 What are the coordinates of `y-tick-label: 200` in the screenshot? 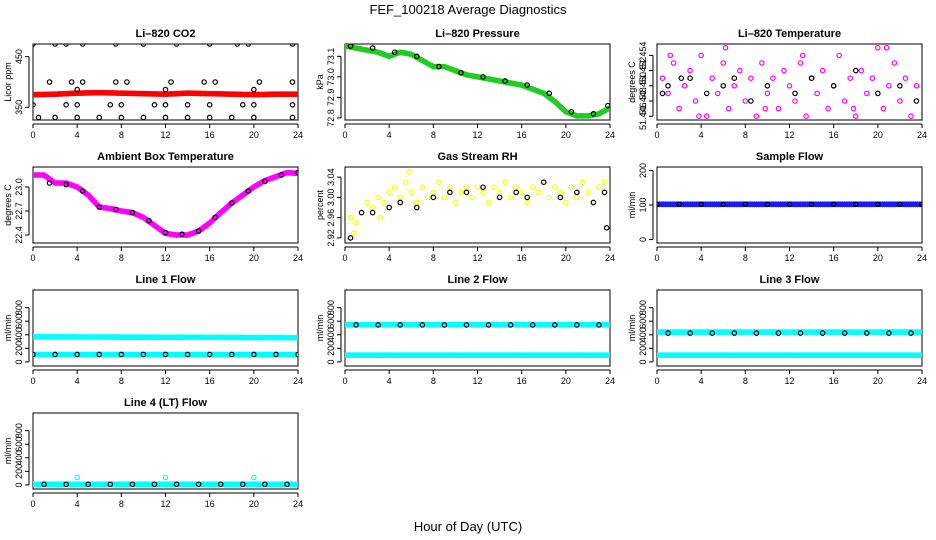 It's located at (19, 348).